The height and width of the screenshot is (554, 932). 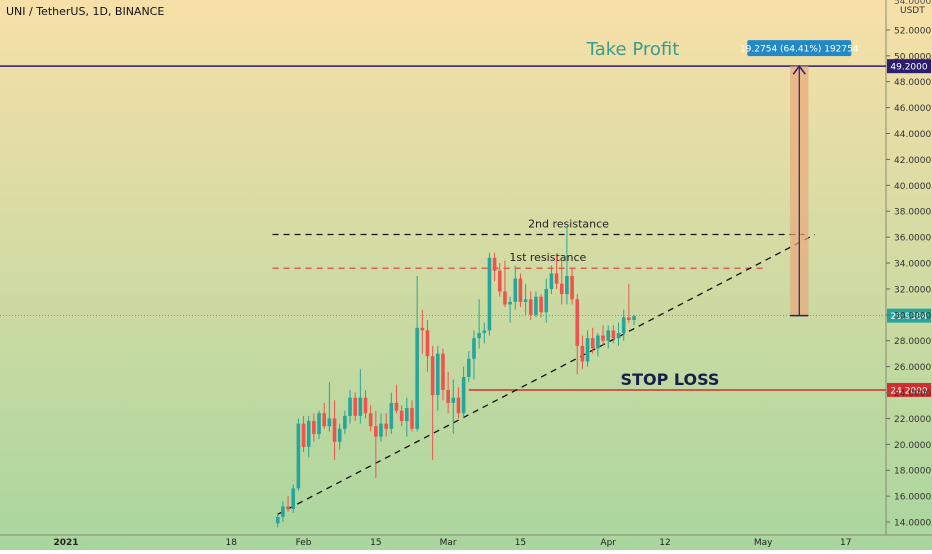 I want to click on current-price-tag-text: 29.9384, so click(x=908, y=317).